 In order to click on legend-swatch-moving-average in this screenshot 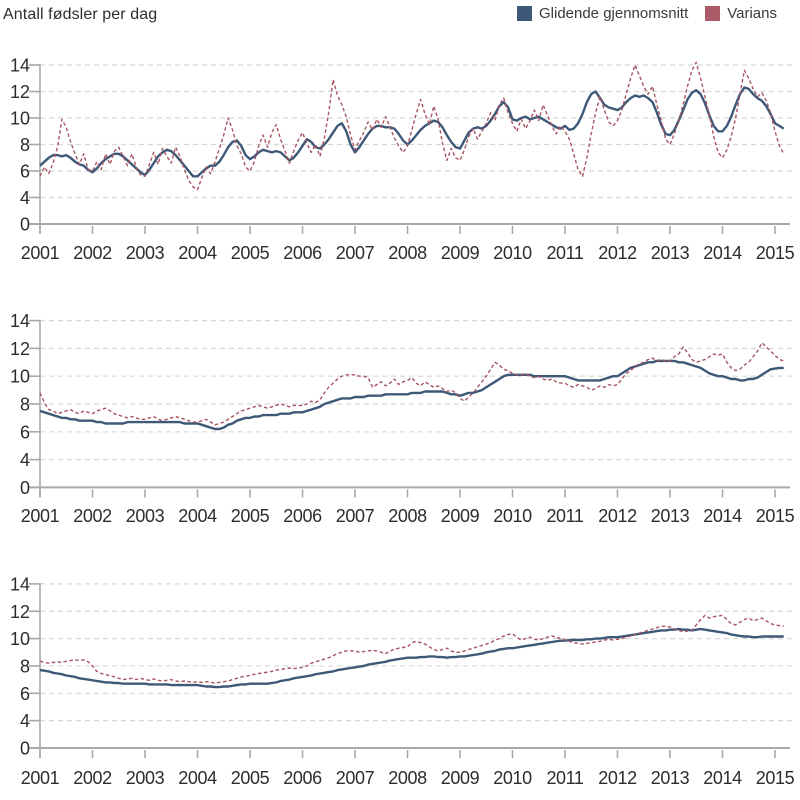, I will do `click(524, 13)`.